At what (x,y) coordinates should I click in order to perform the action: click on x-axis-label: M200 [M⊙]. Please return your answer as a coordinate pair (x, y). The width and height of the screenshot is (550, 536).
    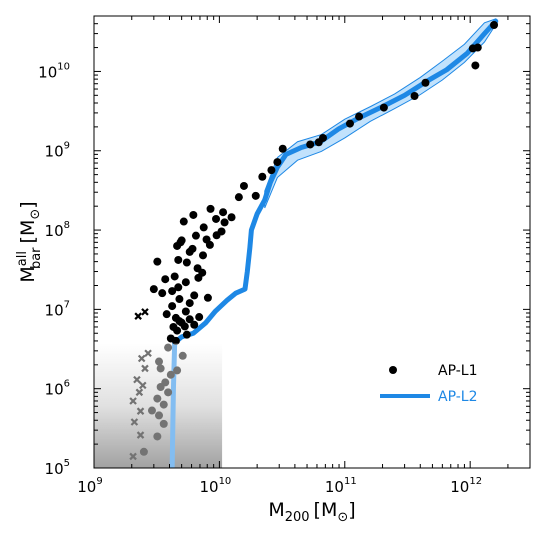
    Looking at the image, I should click on (311, 512).